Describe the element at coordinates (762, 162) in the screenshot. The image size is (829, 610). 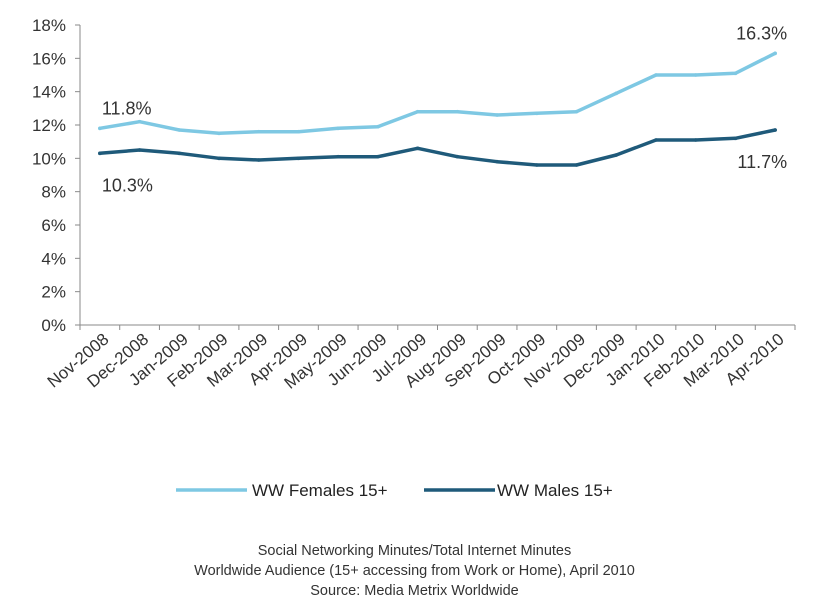
I see `data-label-males-last: 11.7%` at that location.